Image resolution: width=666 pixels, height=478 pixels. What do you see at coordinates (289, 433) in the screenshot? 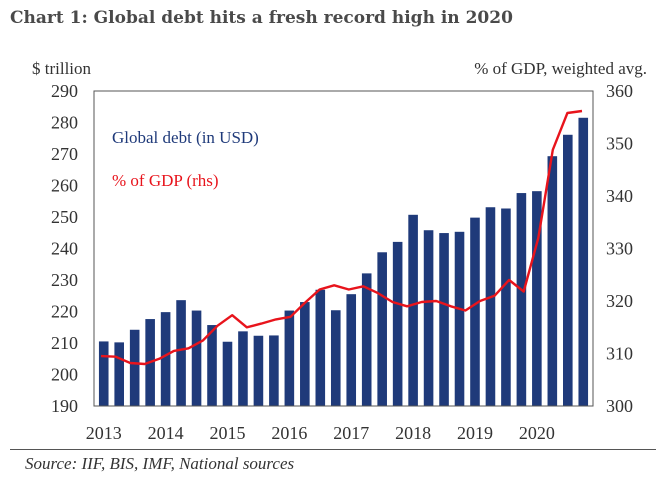
I see `x-tick-label: 2016` at bounding box center [289, 433].